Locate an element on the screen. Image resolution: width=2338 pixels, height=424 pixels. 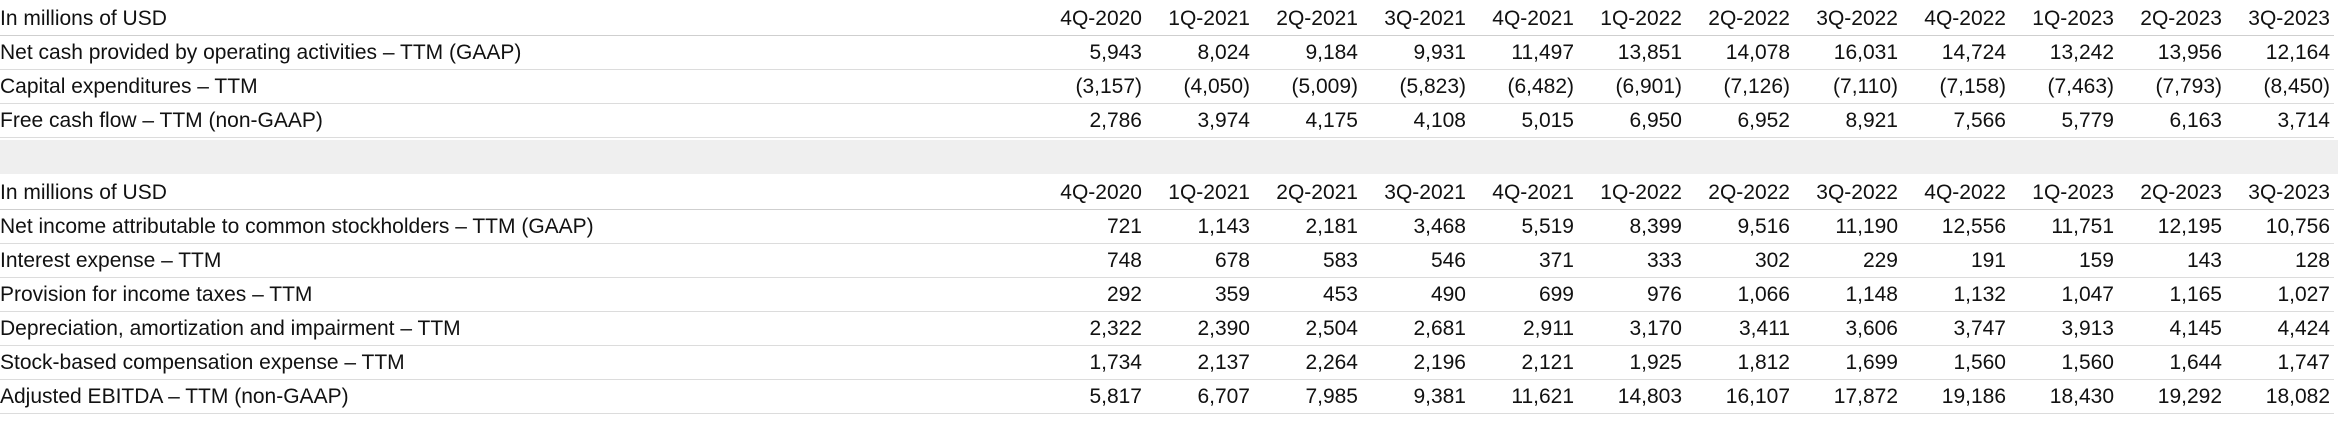
table-cell-value: 10,756 is located at coordinates (2280, 226).